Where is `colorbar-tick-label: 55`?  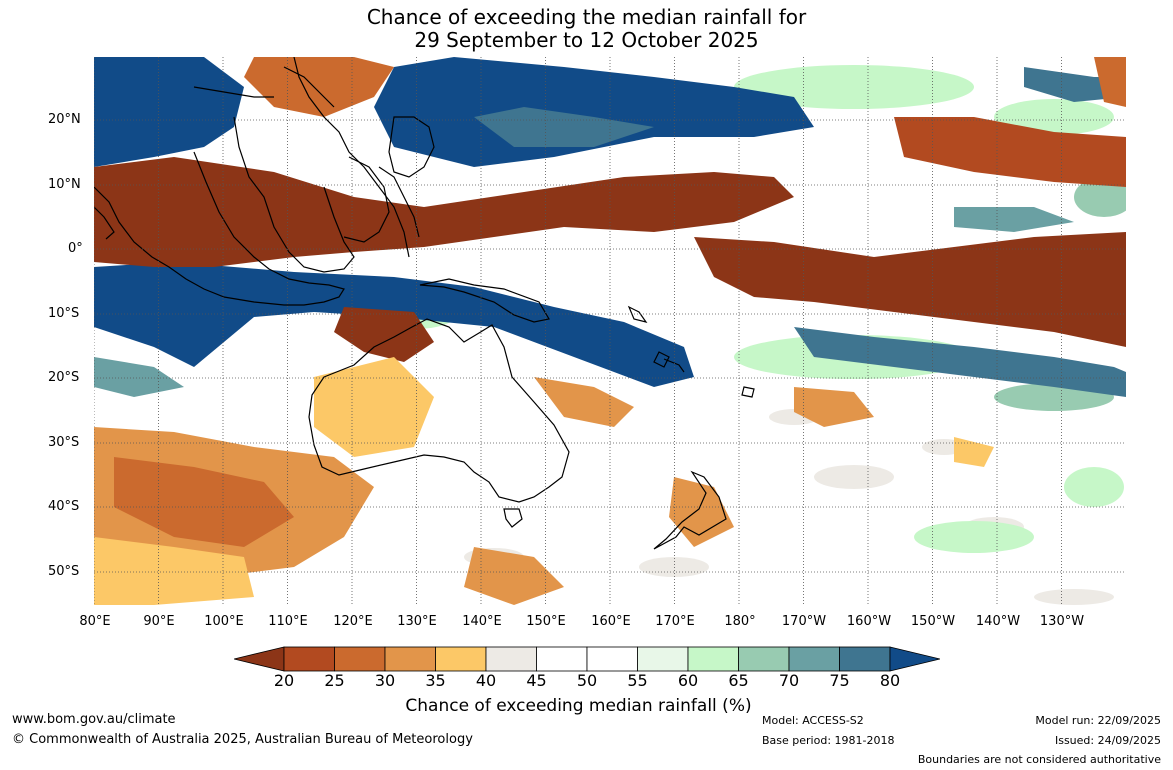 colorbar-tick-label: 55 is located at coordinates (637, 680).